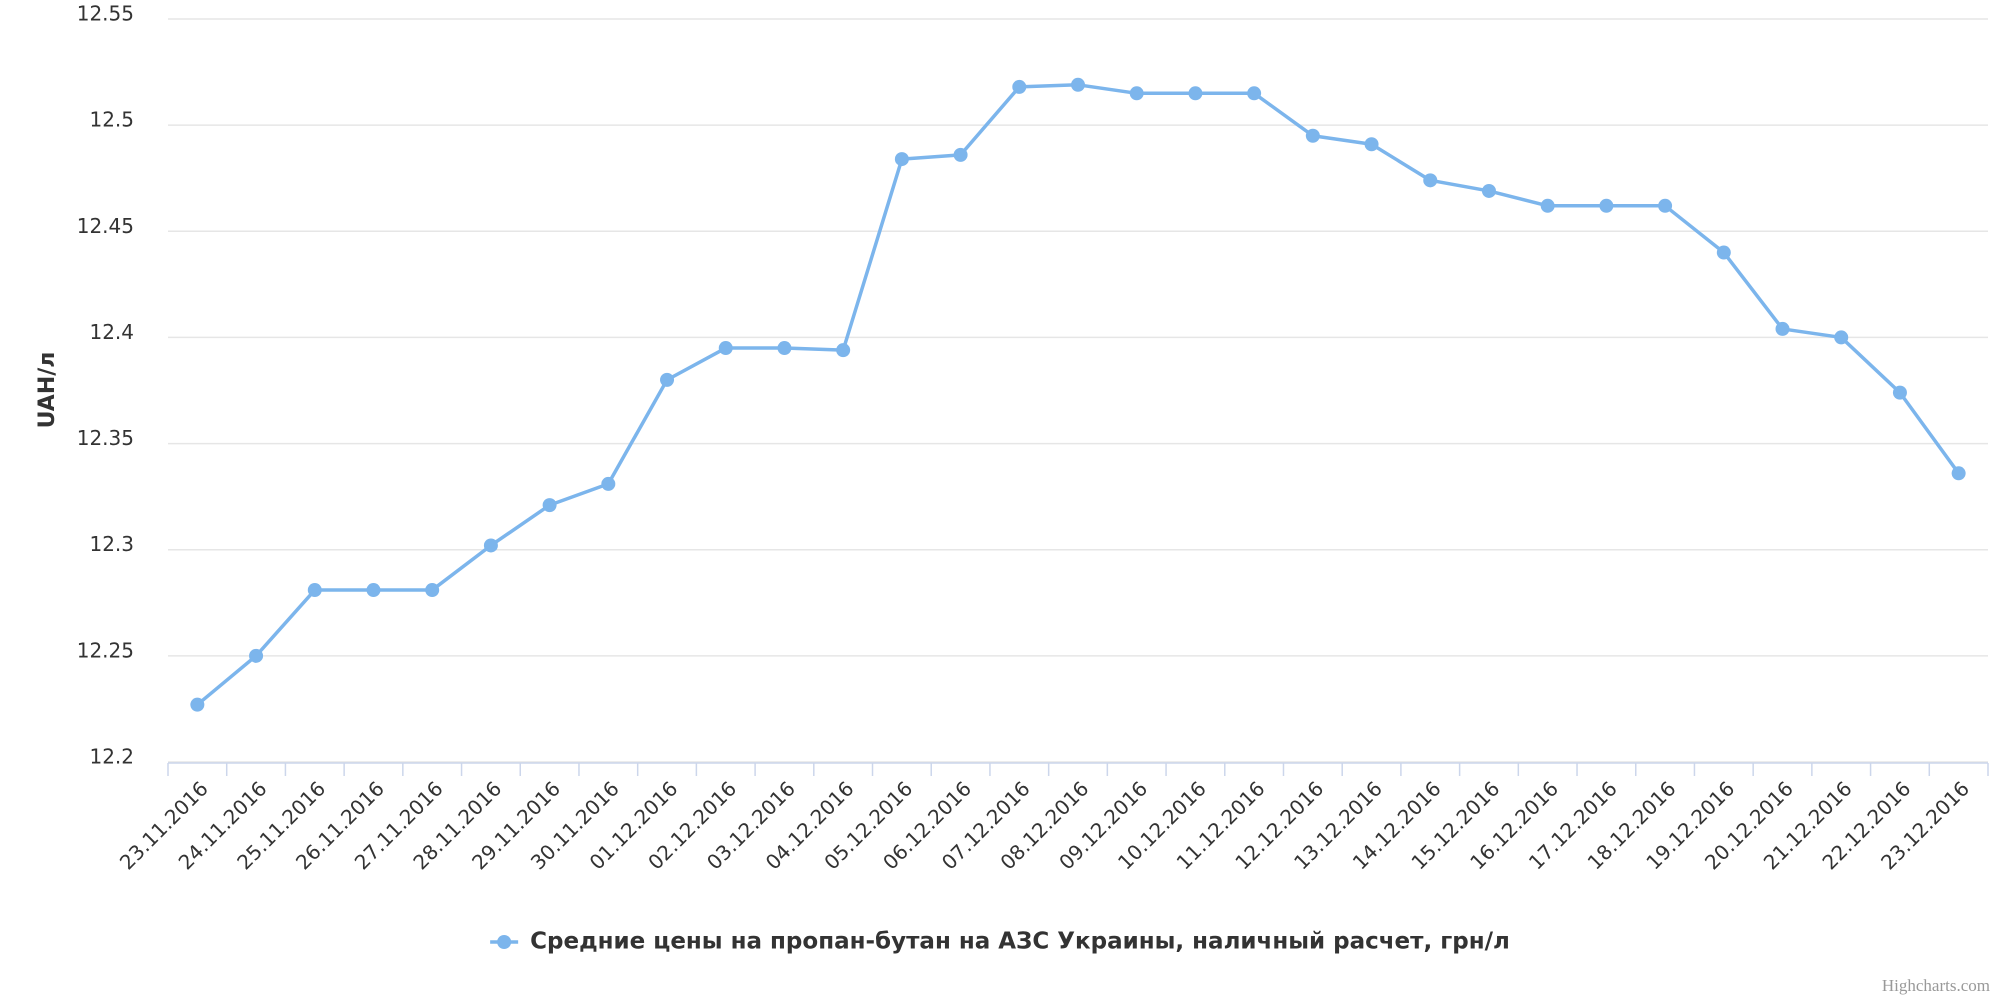  Describe the element at coordinates (47, 390) in the screenshot. I see `y-axis-title: UAH/л` at that location.